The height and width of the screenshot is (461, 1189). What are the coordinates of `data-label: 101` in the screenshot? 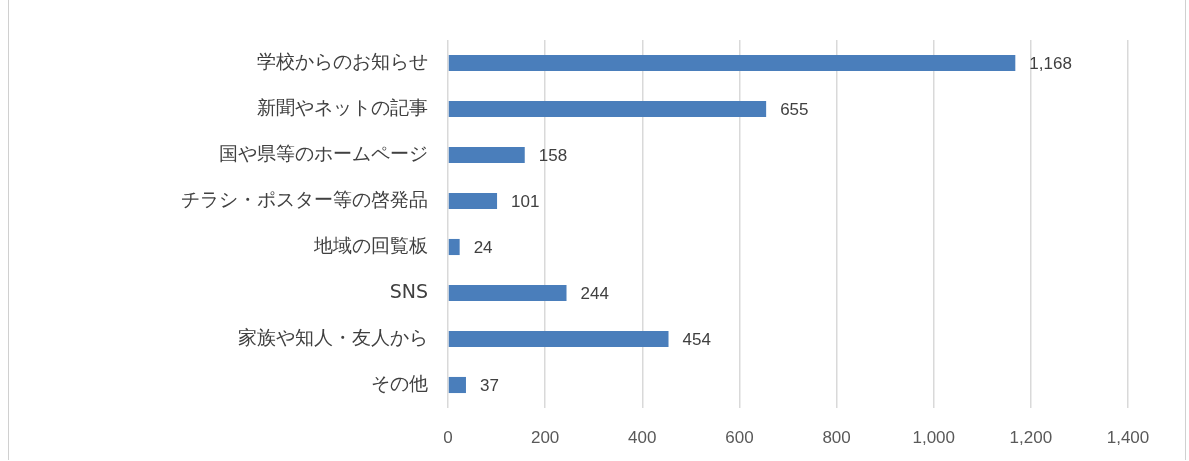 It's located at (525, 201).